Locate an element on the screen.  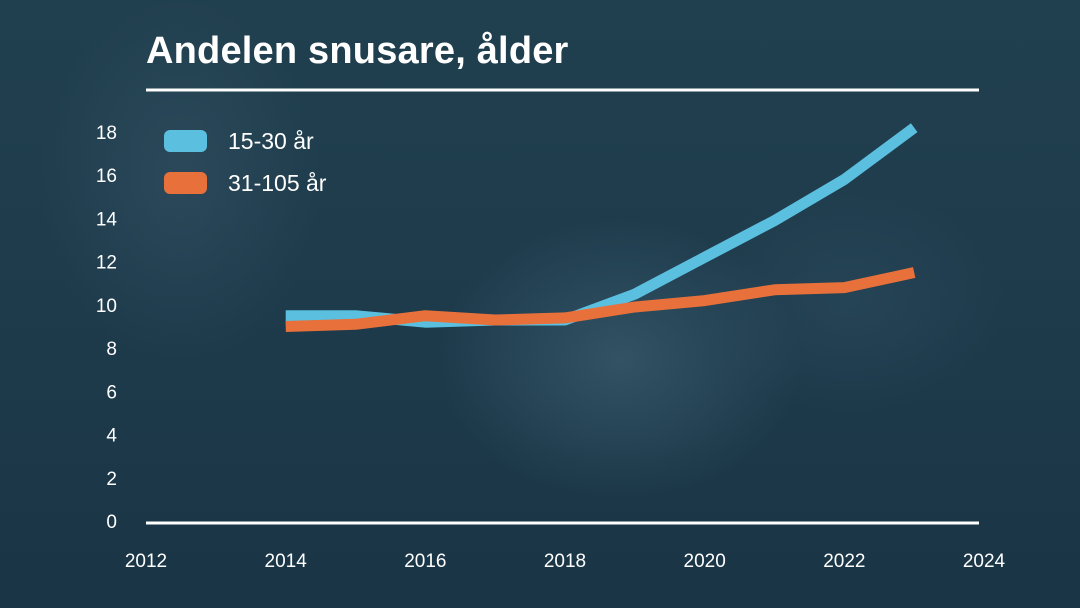
y-tick-label: 6 is located at coordinates (111, 392).